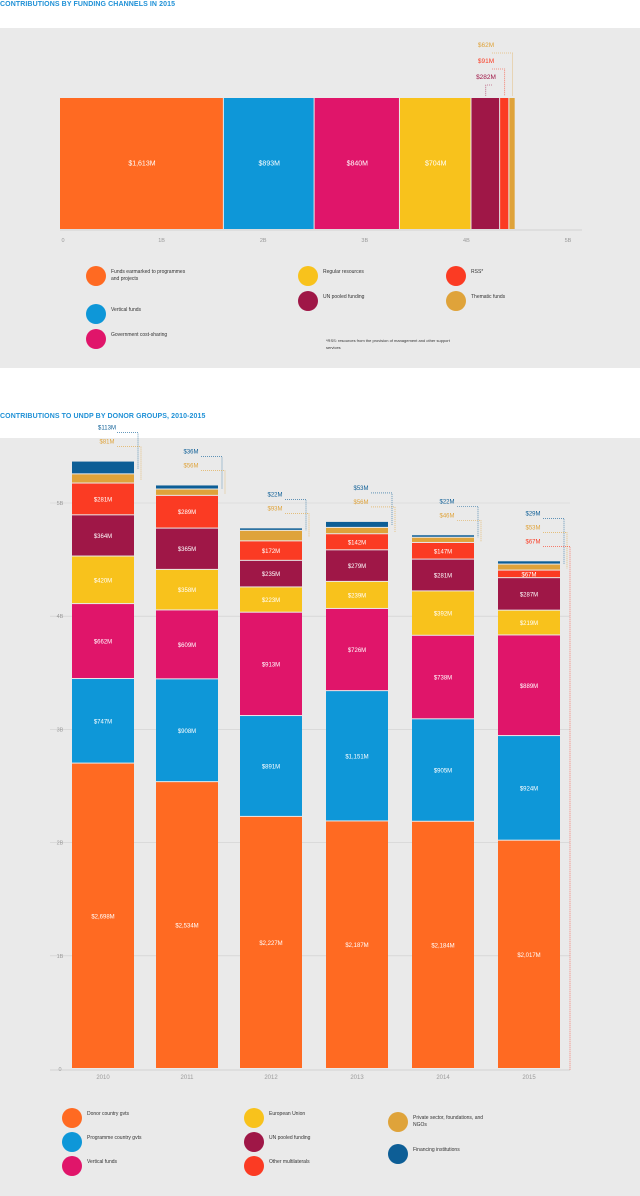  What do you see at coordinates (486, 77) in the screenshot?
I see `segment-label: $282M` at bounding box center [486, 77].